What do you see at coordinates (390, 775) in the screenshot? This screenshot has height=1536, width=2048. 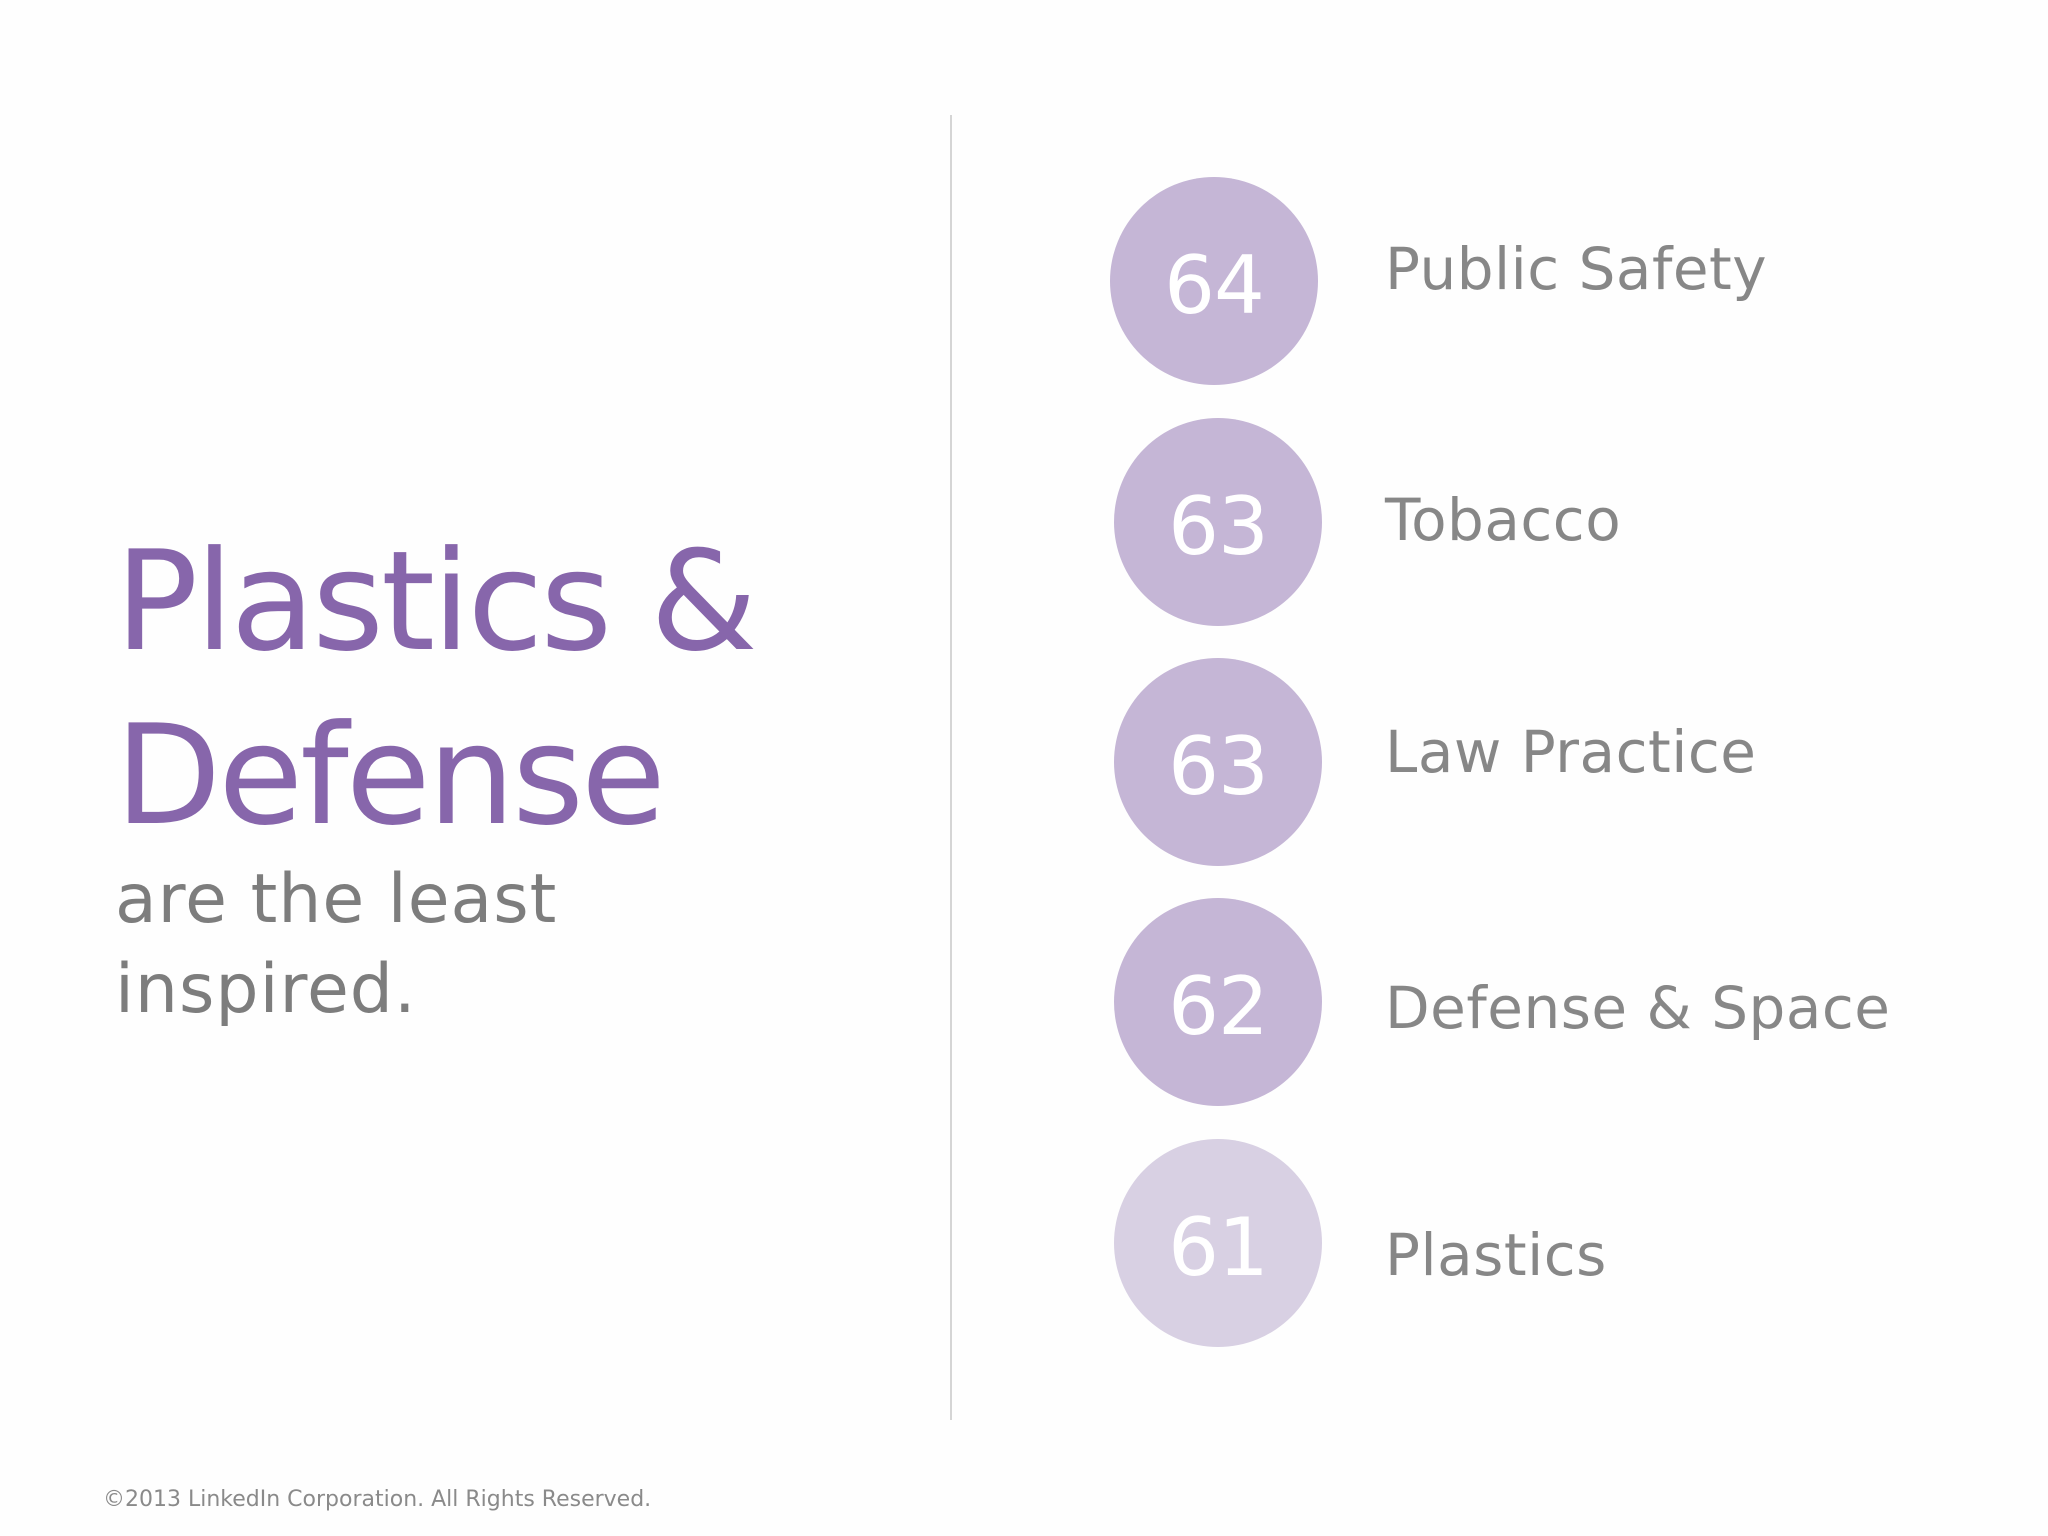 I see `headline-line-2: Defense` at bounding box center [390, 775].